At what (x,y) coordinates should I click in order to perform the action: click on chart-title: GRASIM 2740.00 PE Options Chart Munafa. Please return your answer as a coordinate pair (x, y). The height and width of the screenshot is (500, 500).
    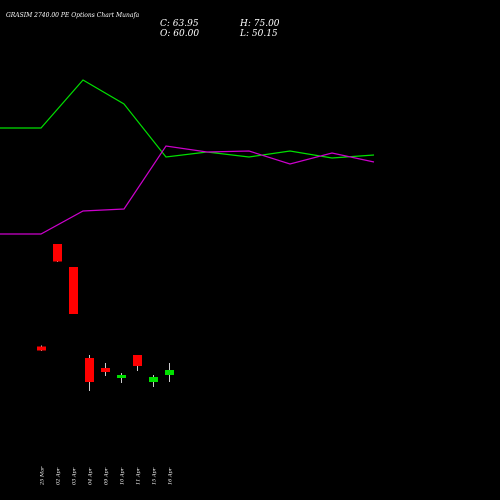
    Looking at the image, I should click on (73, 15).